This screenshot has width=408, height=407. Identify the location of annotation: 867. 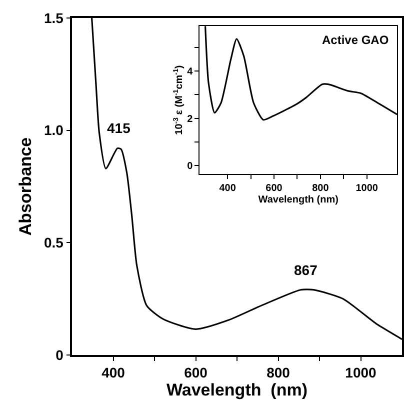
(306, 270).